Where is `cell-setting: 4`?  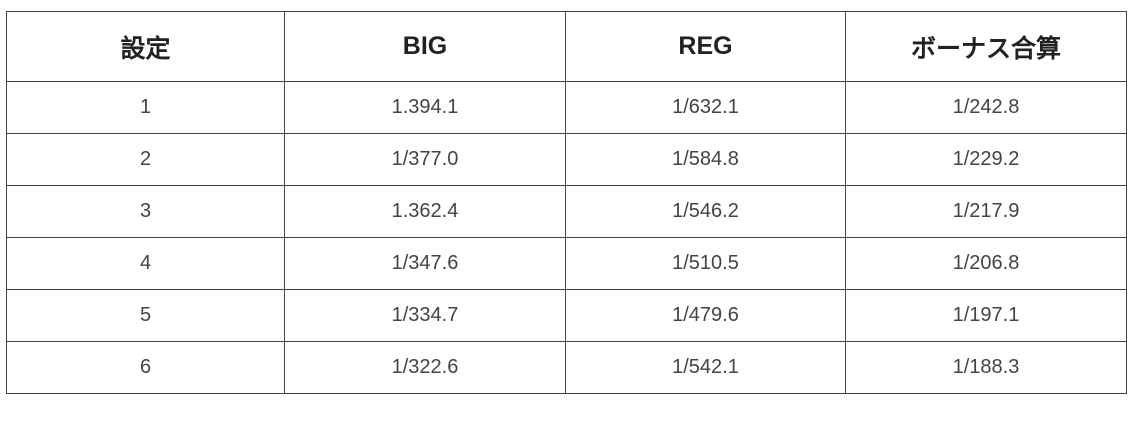
cell-setting: 4 is located at coordinates (145, 263).